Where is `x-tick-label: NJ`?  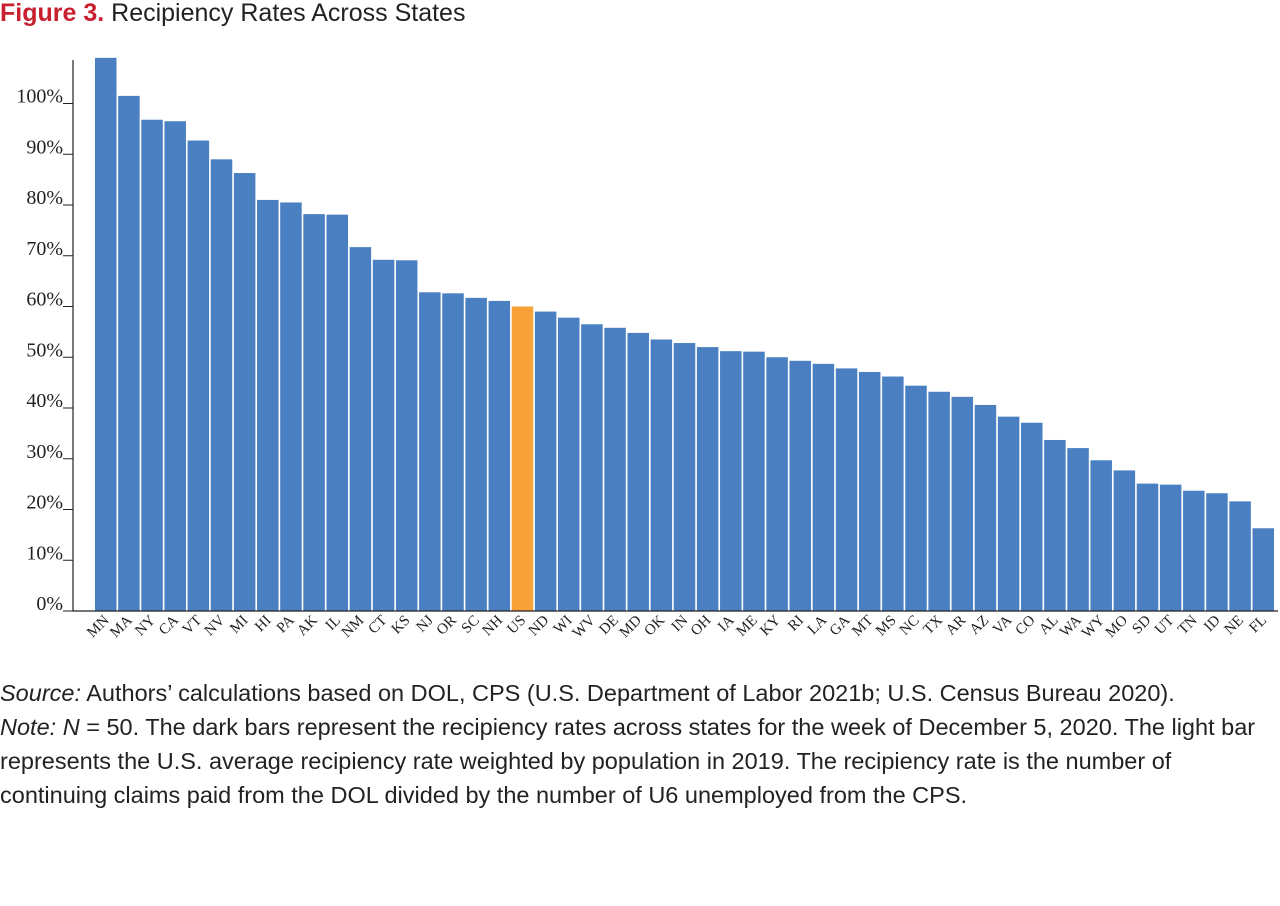
x-tick-label: NJ is located at coordinates (425, 623).